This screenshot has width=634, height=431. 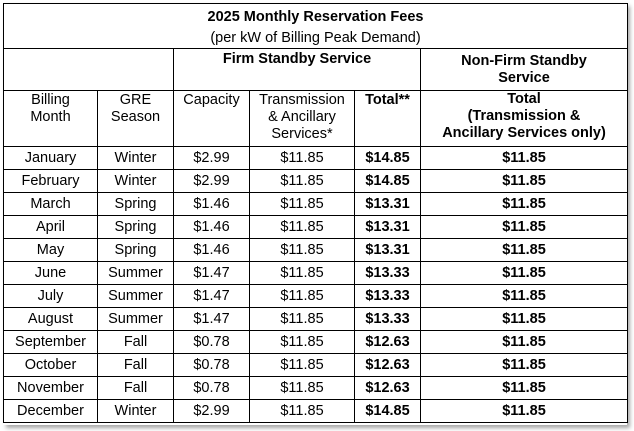 I want to click on table-row: June Summer $1.47 $11.85 $13.33 $11.85, so click(x=316, y=273).